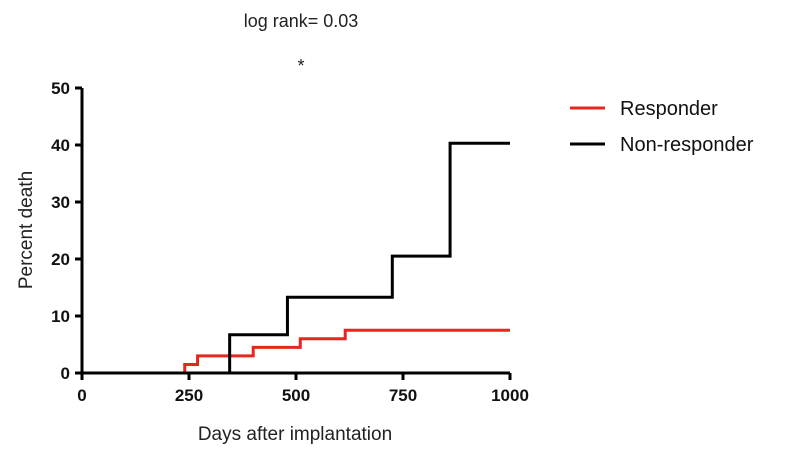 This screenshot has height=450, width=787. What do you see at coordinates (60, 202) in the screenshot?
I see `y-tick-label: 30` at bounding box center [60, 202].